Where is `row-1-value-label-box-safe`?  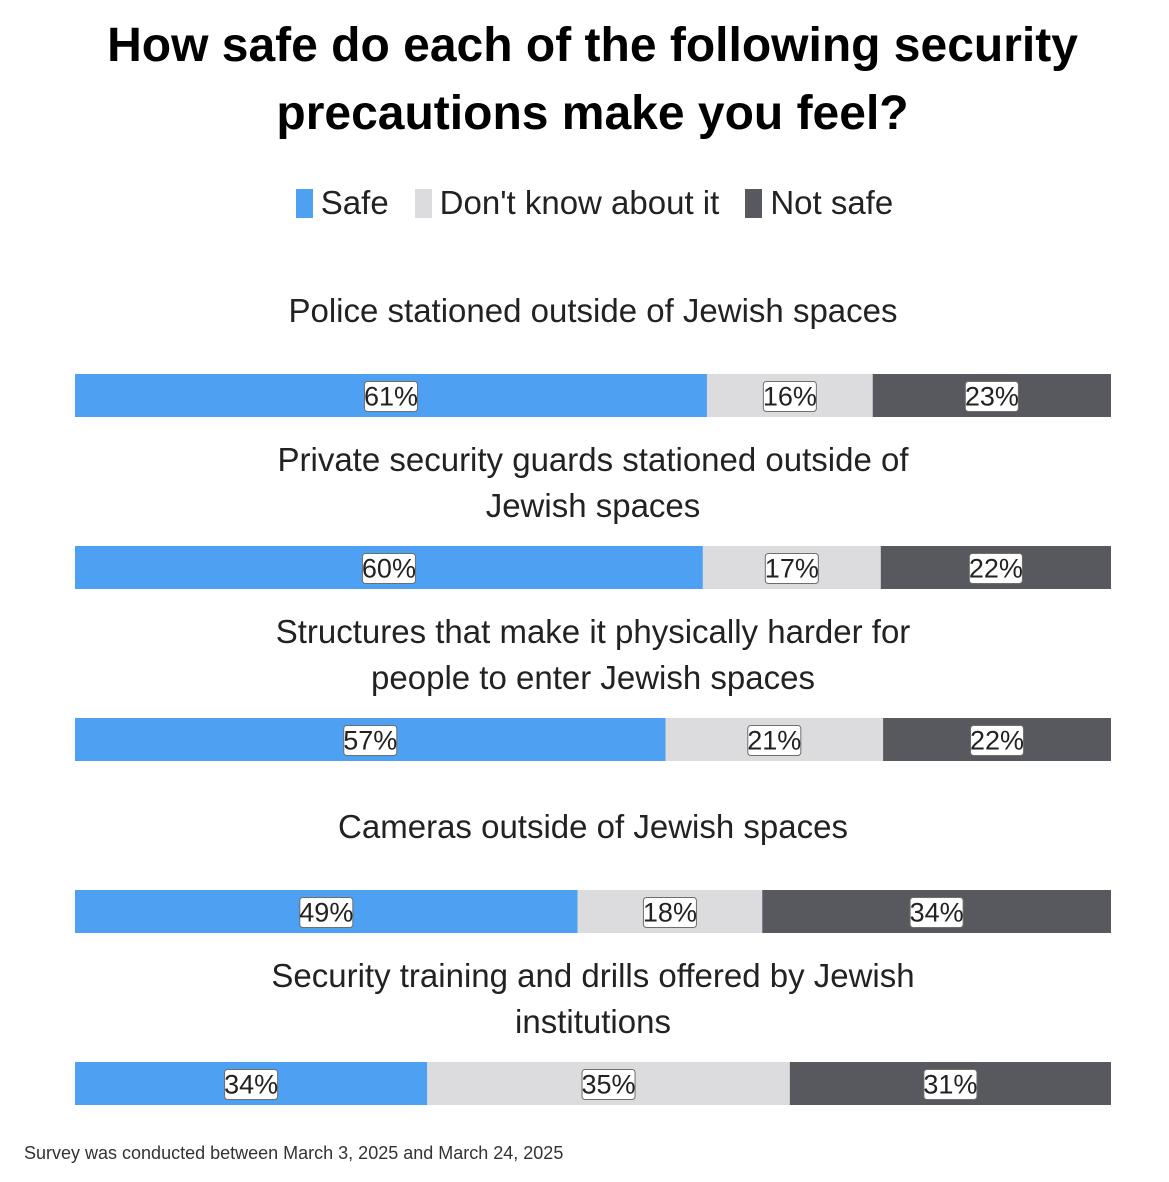
row-1-value-label-box-safe is located at coordinates (390, 396).